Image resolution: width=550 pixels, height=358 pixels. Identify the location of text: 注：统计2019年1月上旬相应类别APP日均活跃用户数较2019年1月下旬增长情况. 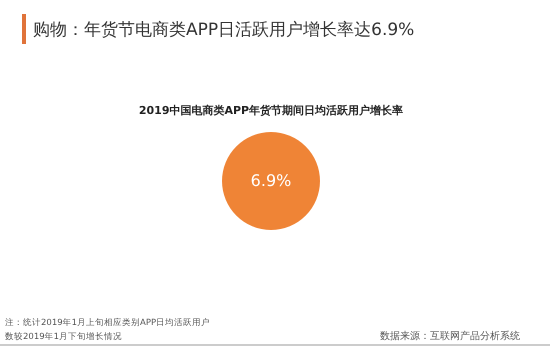
(107, 329).